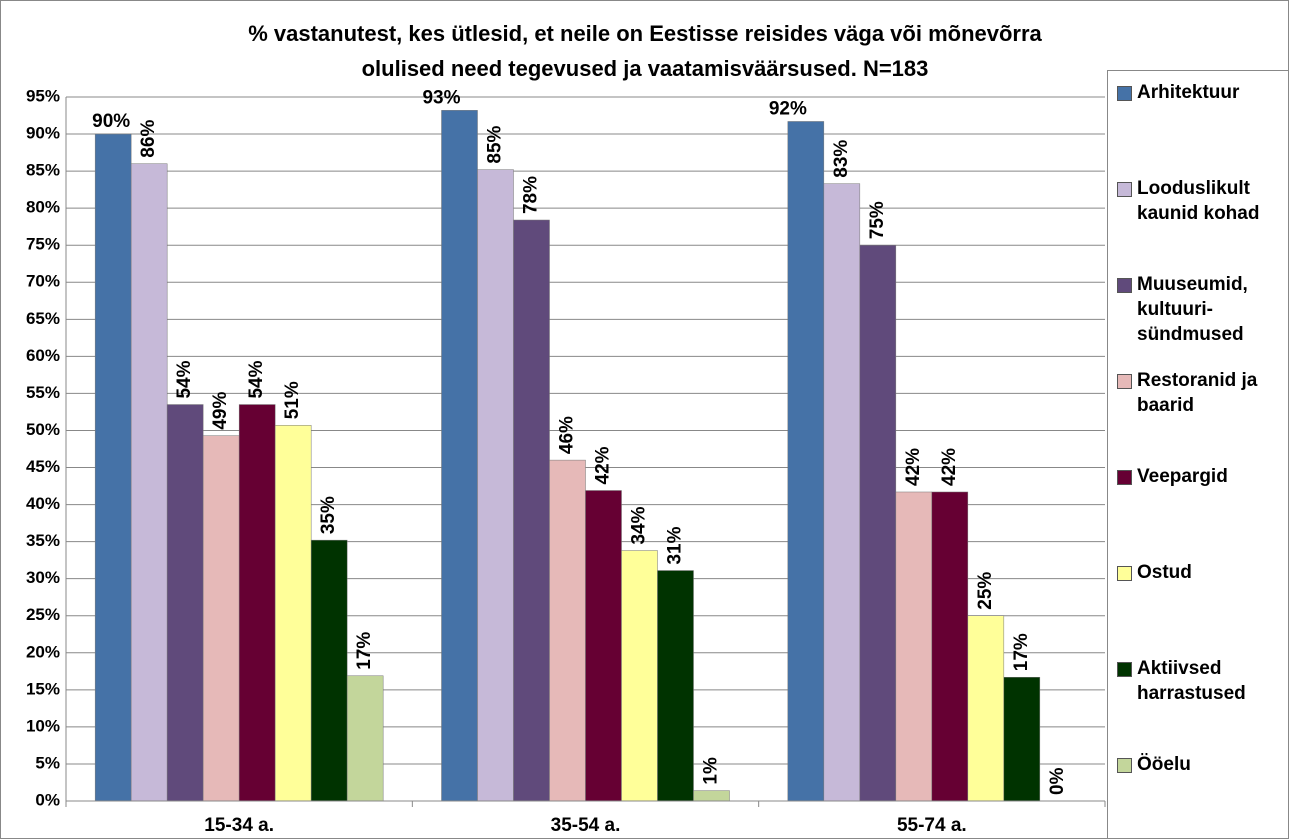 This screenshot has height=839, width=1289. Describe the element at coordinates (567, 435) in the screenshot. I see `data-label: 46%` at that location.